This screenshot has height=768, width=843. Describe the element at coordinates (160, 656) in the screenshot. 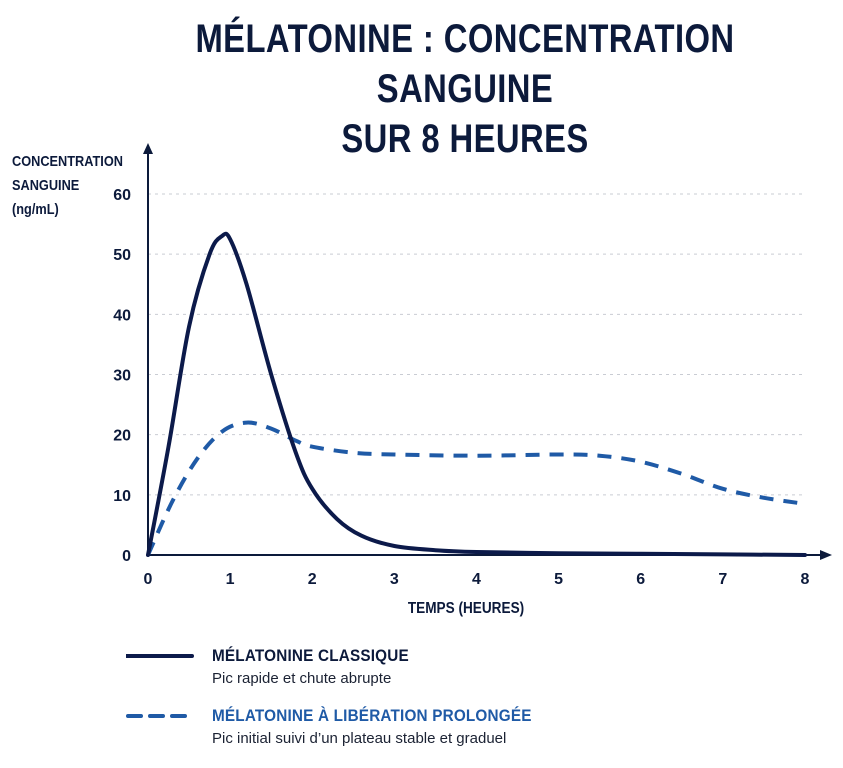

I see `legend-swatch-solid` at that location.